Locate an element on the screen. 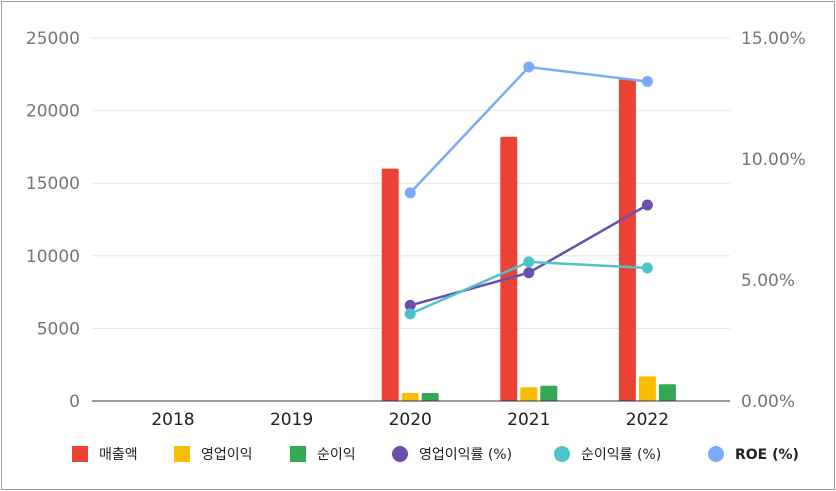  legend-item: 매출액 is located at coordinates (105, 454).